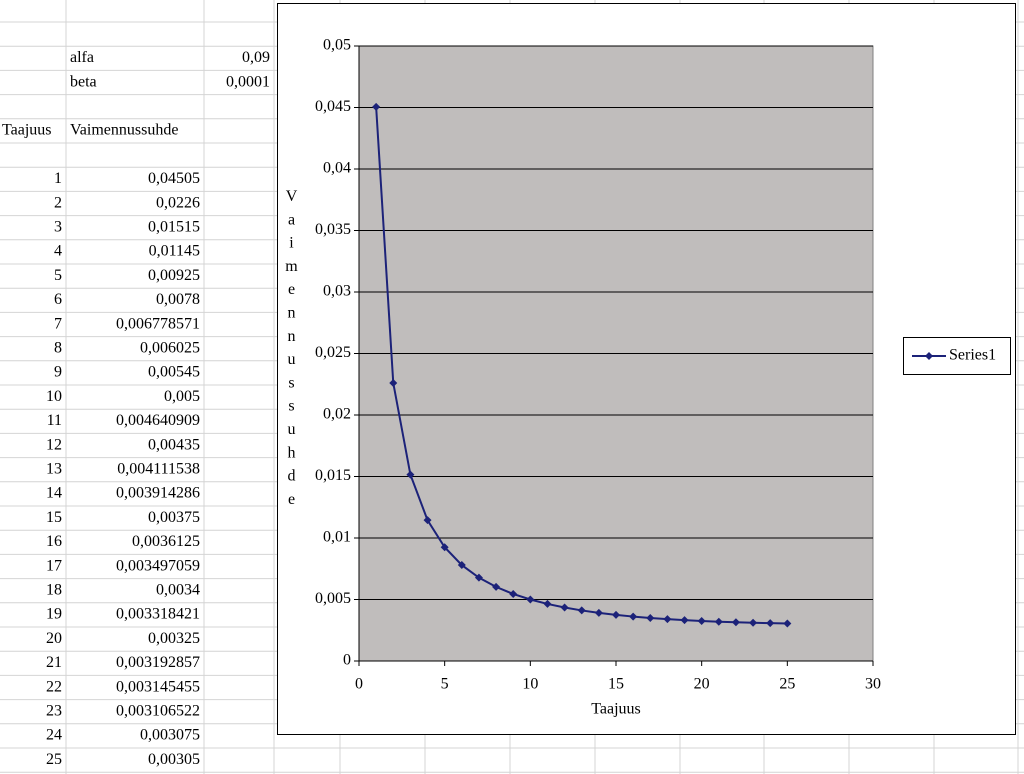  What do you see at coordinates (445, 684) in the screenshot?
I see `x-tick-label: 5` at bounding box center [445, 684].